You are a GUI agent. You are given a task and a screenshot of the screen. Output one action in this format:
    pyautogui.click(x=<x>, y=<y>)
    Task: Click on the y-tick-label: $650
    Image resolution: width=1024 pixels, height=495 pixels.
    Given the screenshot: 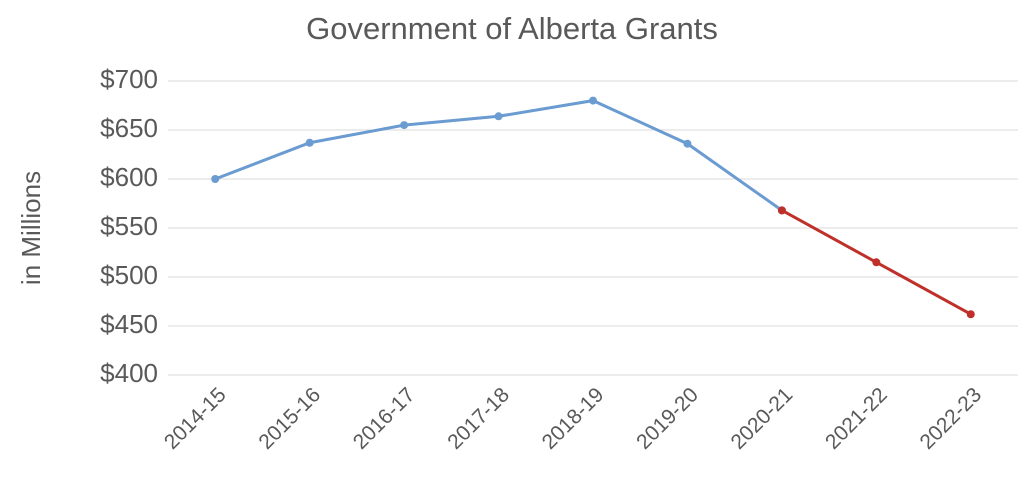 What is the action you would take?
    pyautogui.click(x=129, y=128)
    